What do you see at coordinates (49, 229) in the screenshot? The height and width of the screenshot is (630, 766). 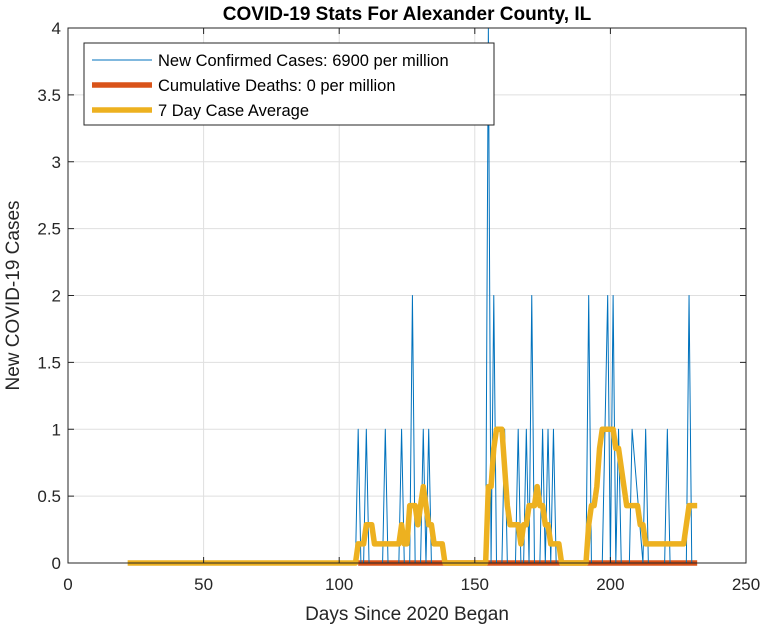 I see `y-tick-label: 2.5` at bounding box center [49, 229].